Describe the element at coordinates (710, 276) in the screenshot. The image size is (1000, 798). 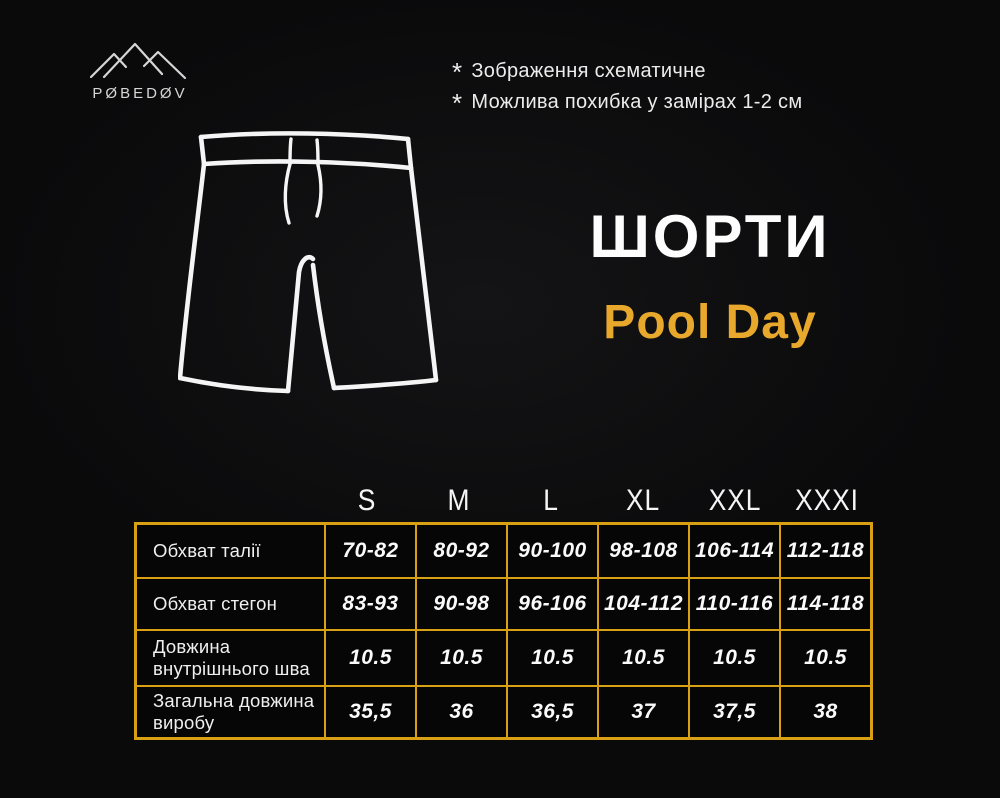
I see `title-block: ШОРТИ Pool Day` at that location.